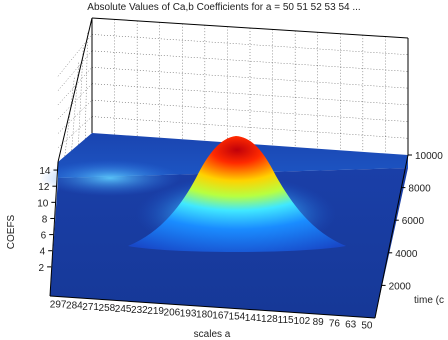  What do you see at coordinates (44, 187) in the screenshot?
I see `z-tick-label: 12` at bounding box center [44, 187].